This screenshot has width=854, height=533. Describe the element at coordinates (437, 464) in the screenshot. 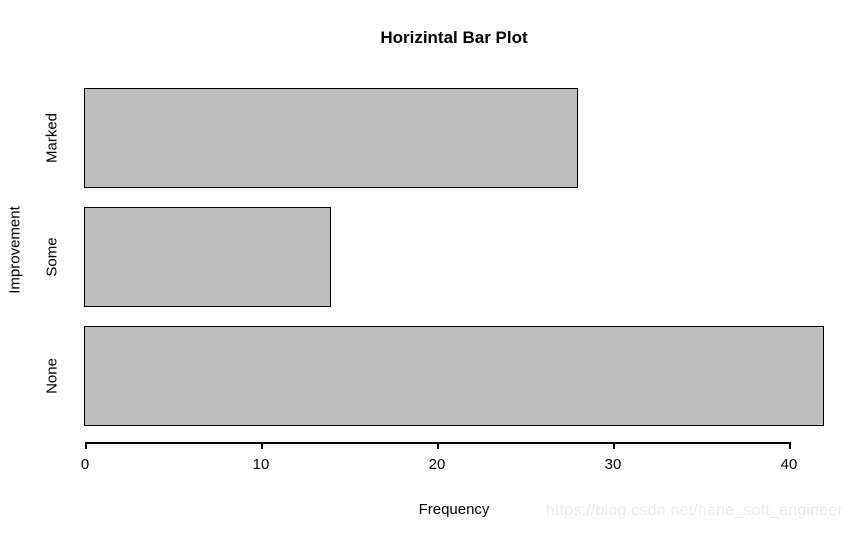

I see `tick-label: 20` at that location.